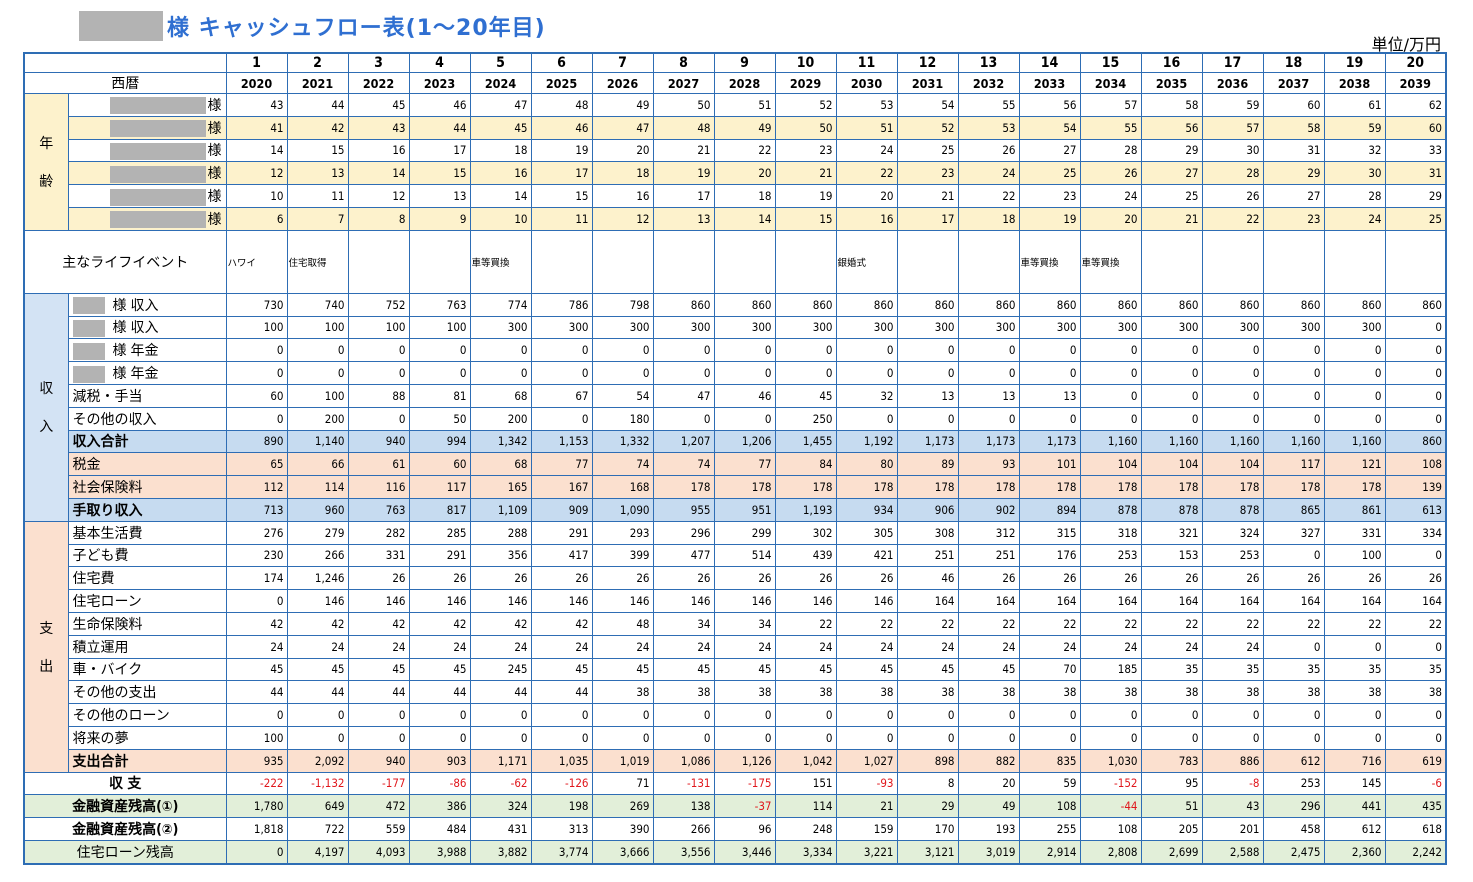  What do you see at coordinates (622, 646) in the screenshot?
I see `expense-value-cell: 24` at bounding box center [622, 646].